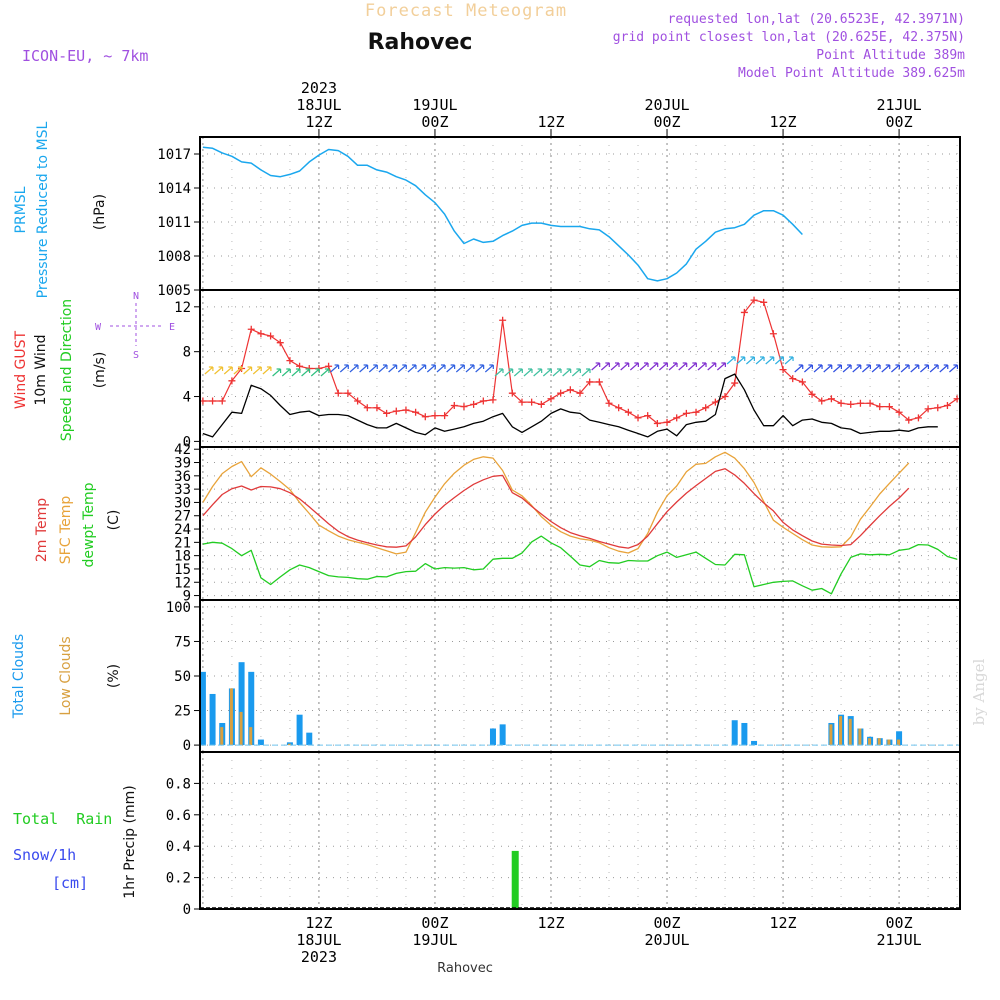 This screenshot has width=1000, height=1000. What do you see at coordinates (318, 105) in the screenshot?
I see `top-time-label: 18JUL` at bounding box center [318, 105].